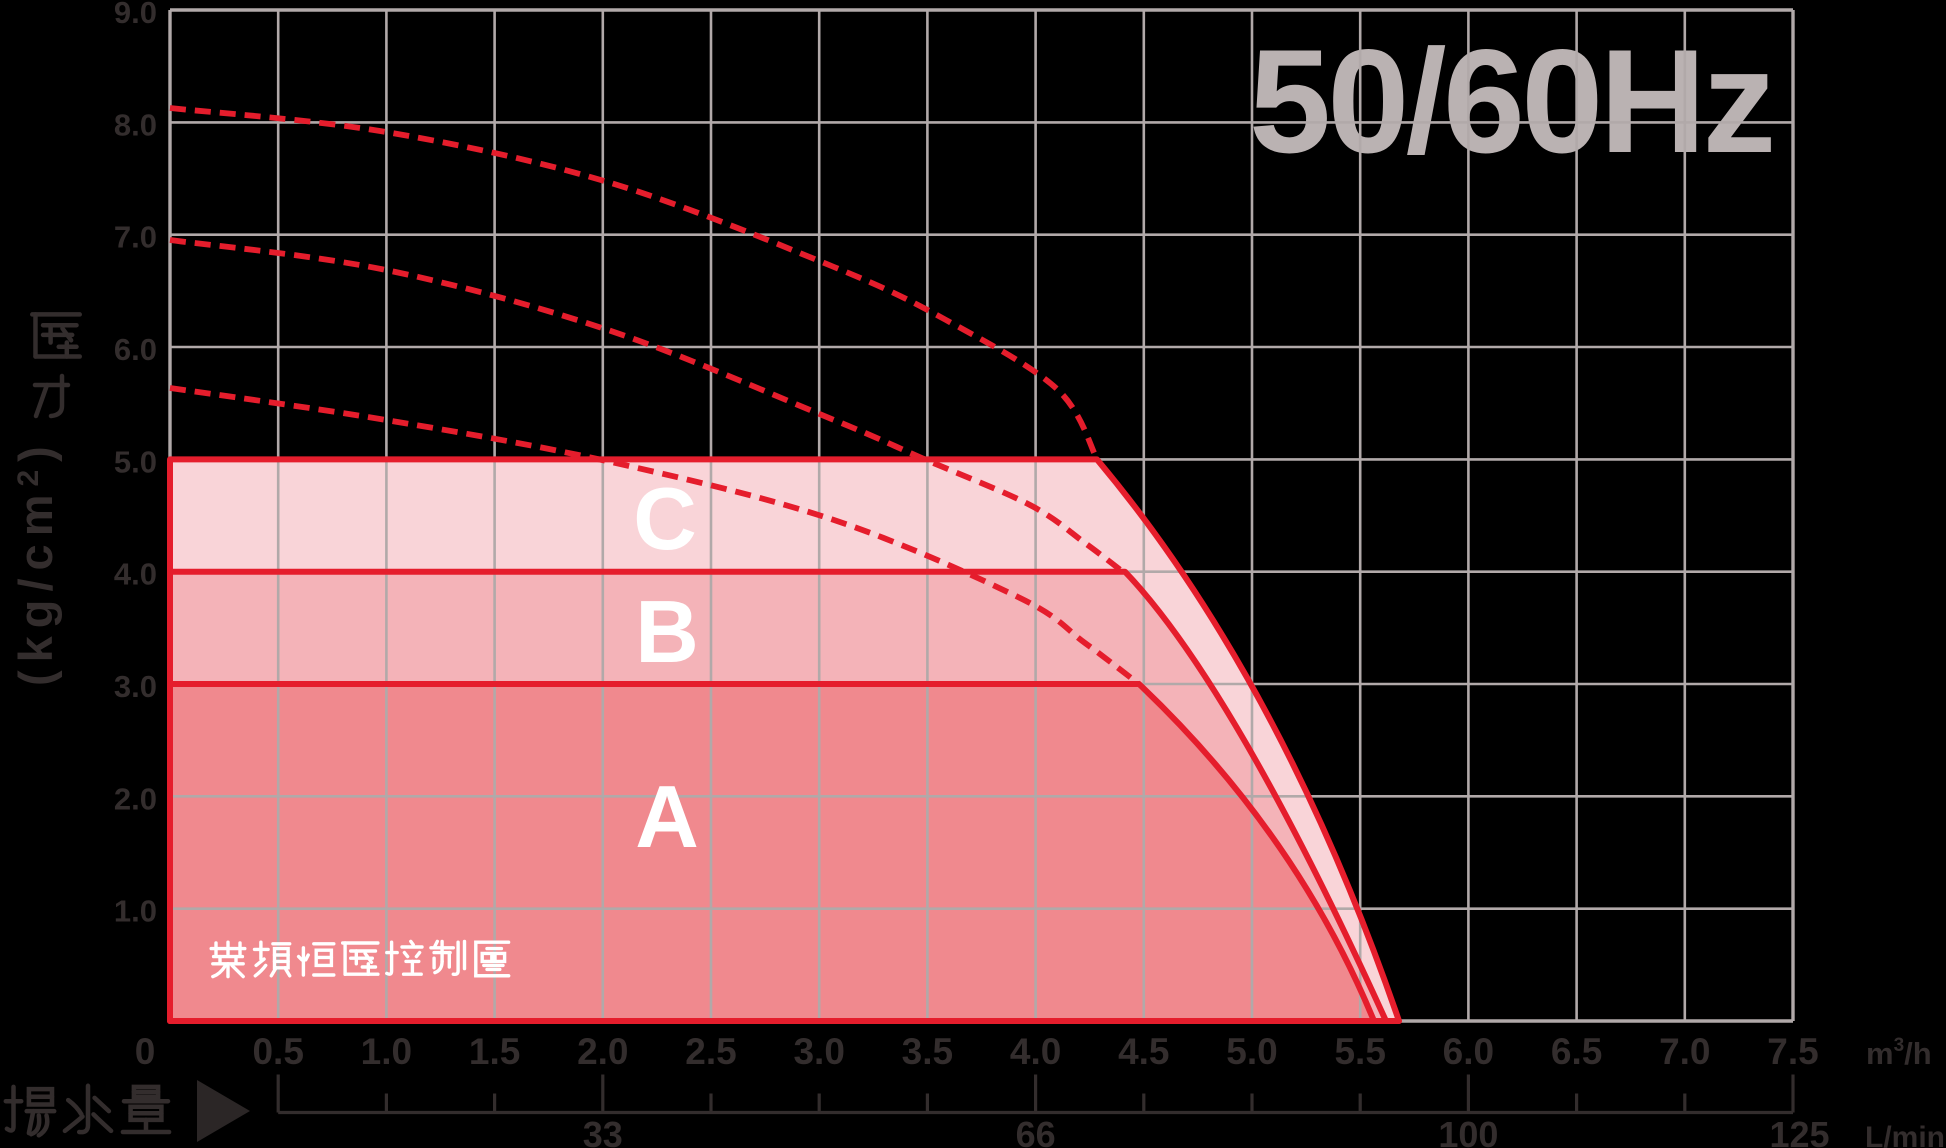 This screenshot has height=1148, width=1946. What do you see at coordinates (710, 1051) in the screenshot?
I see `svg-text: 2.5` at bounding box center [710, 1051].